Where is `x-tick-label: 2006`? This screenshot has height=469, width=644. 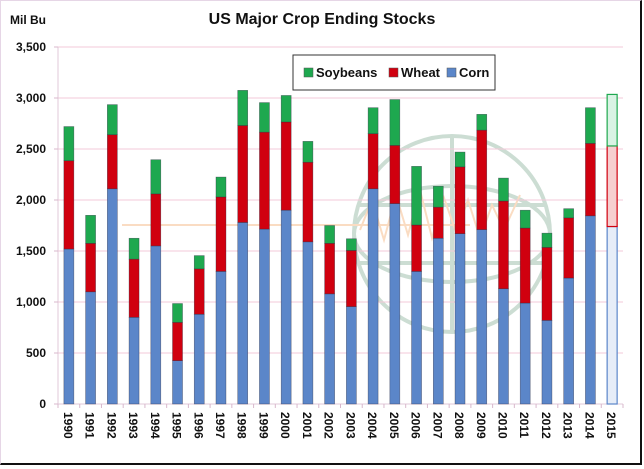
x-tick-label: 2006 is located at coordinates (416, 425).